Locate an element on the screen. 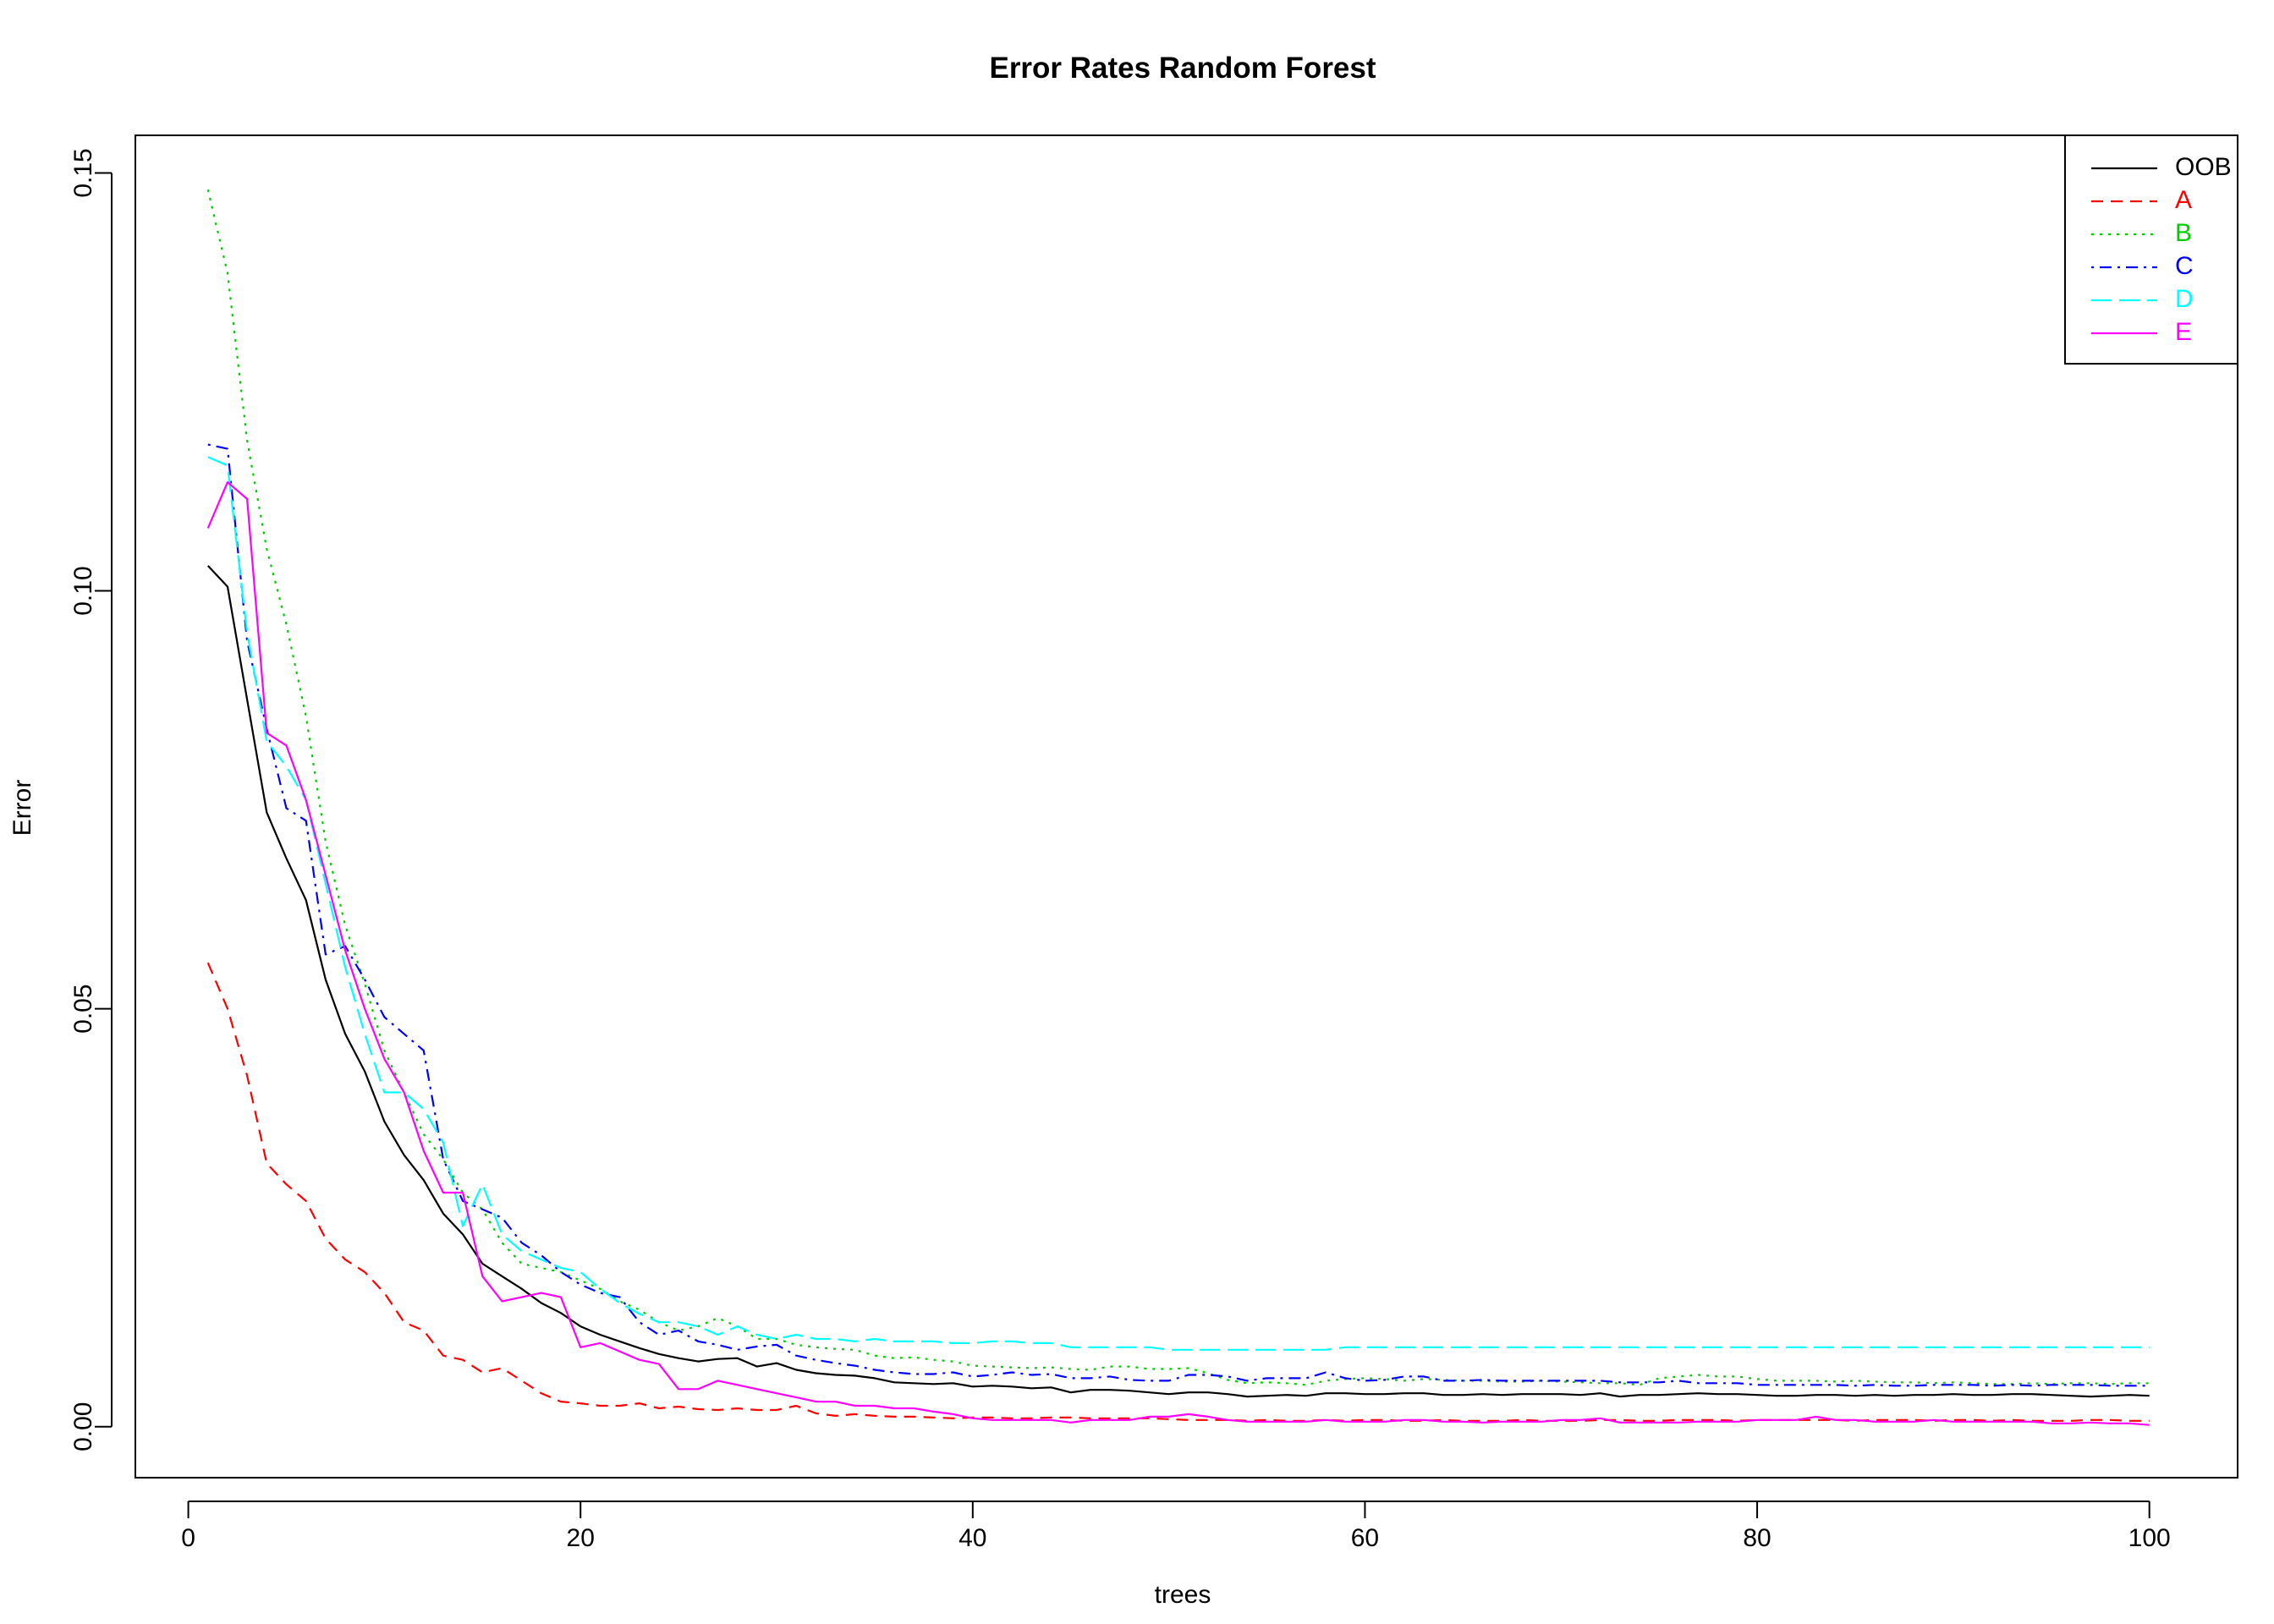  y-tick-label: 0.00 is located at coordinates (83, 1426).